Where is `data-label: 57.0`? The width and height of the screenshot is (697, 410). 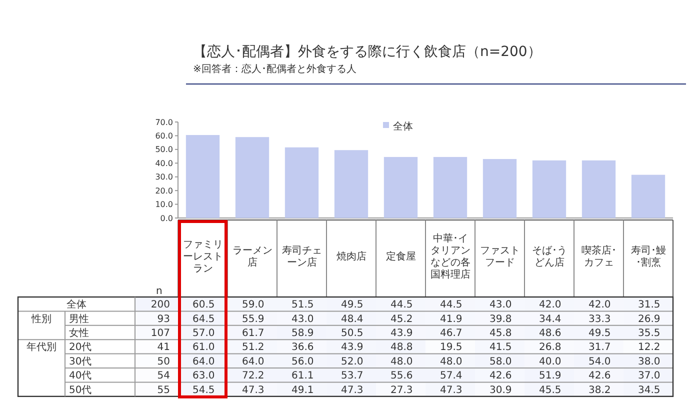
data-label: 57.0 is located at coordinates (203, 333).